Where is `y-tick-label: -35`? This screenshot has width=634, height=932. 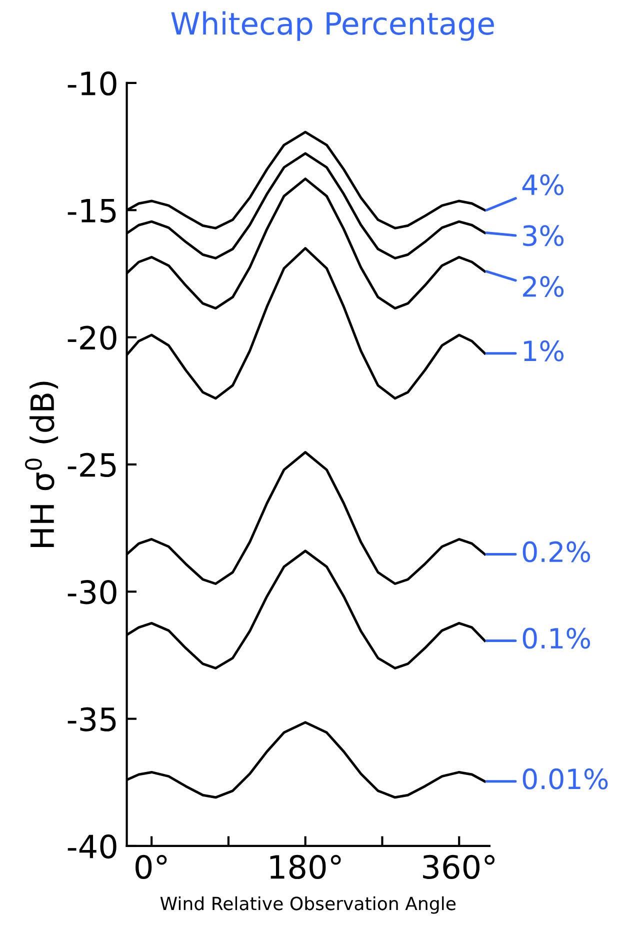
y-tick-label: -35 is located at coordinates (92, 719).